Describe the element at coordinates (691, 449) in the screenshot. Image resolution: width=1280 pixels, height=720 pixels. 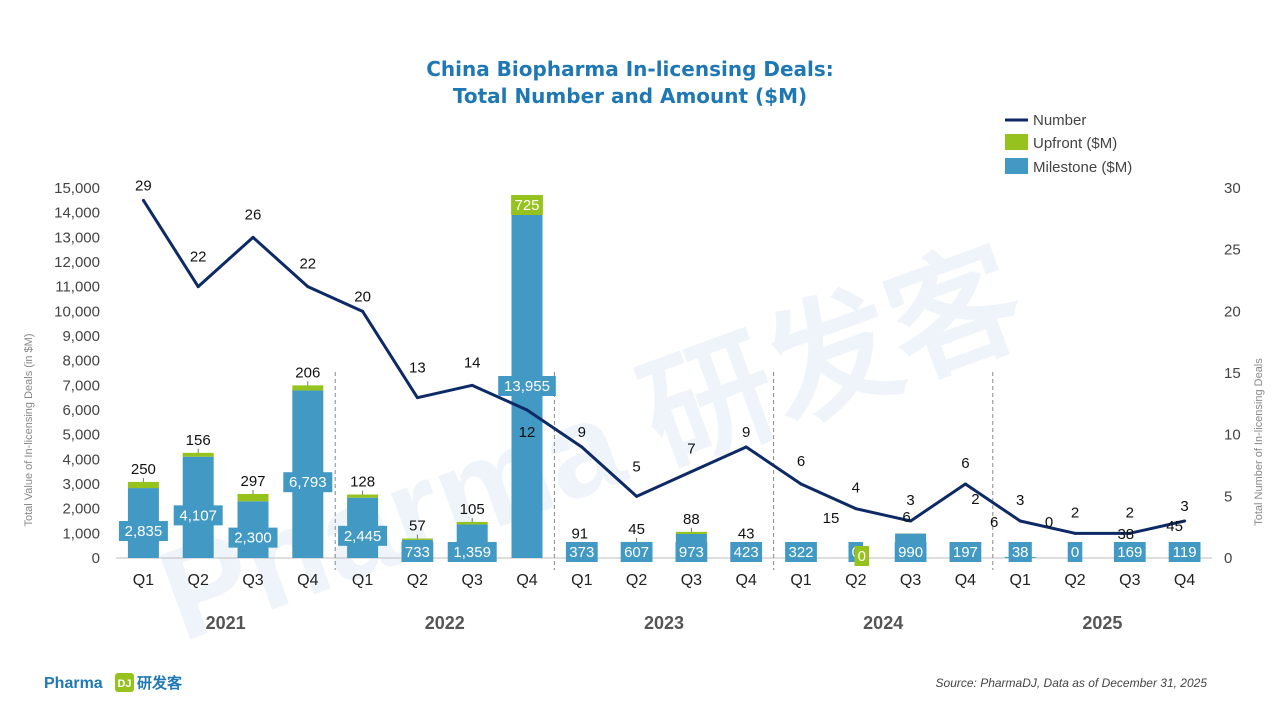
I see `number-value-label: 7` at that location.